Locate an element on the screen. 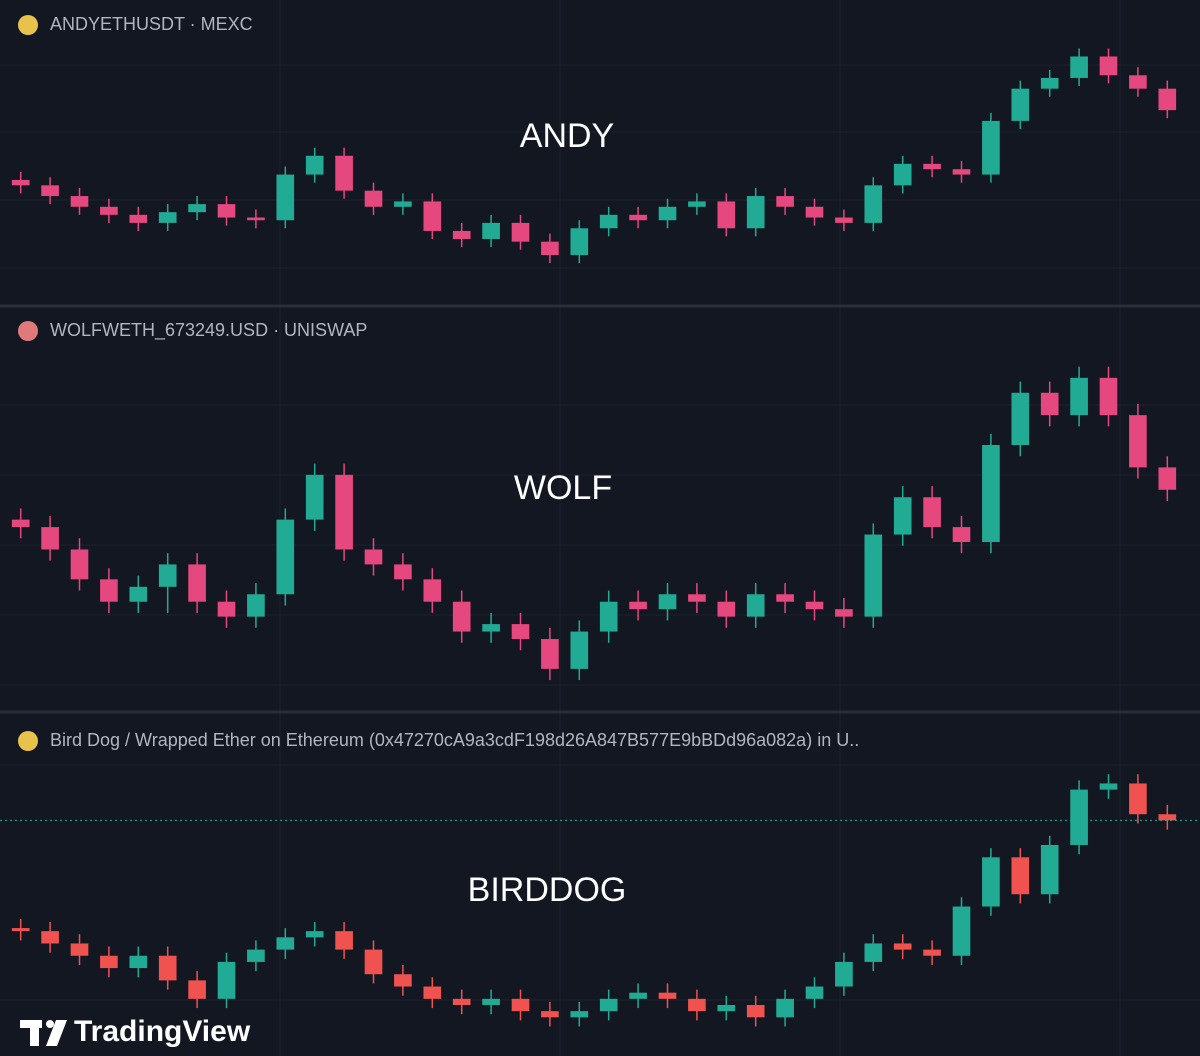 This screenshot has height=1056, width=1200. symbol-title: ANDYETHUSDT · MEXC is located at coordinates (151, 24).